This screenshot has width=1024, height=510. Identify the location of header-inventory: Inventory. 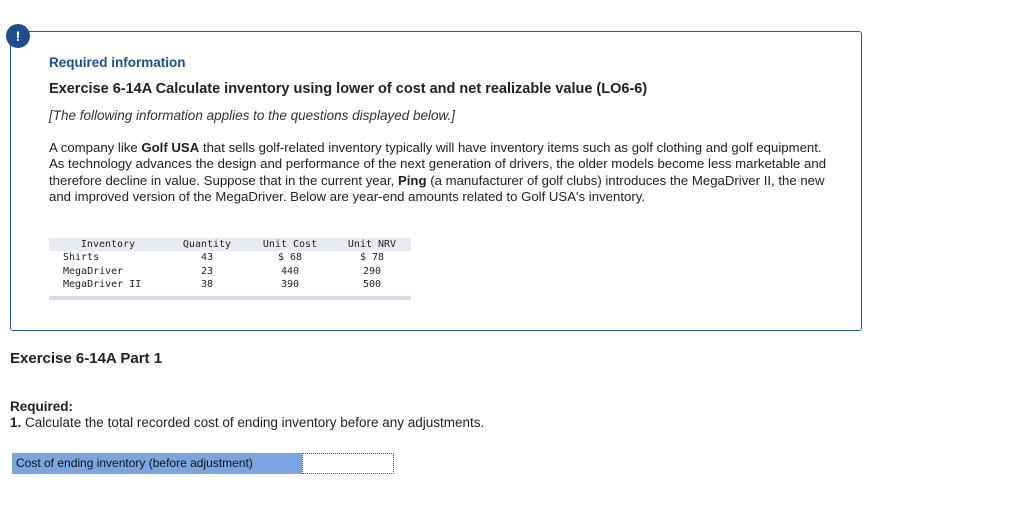
(108, 244).